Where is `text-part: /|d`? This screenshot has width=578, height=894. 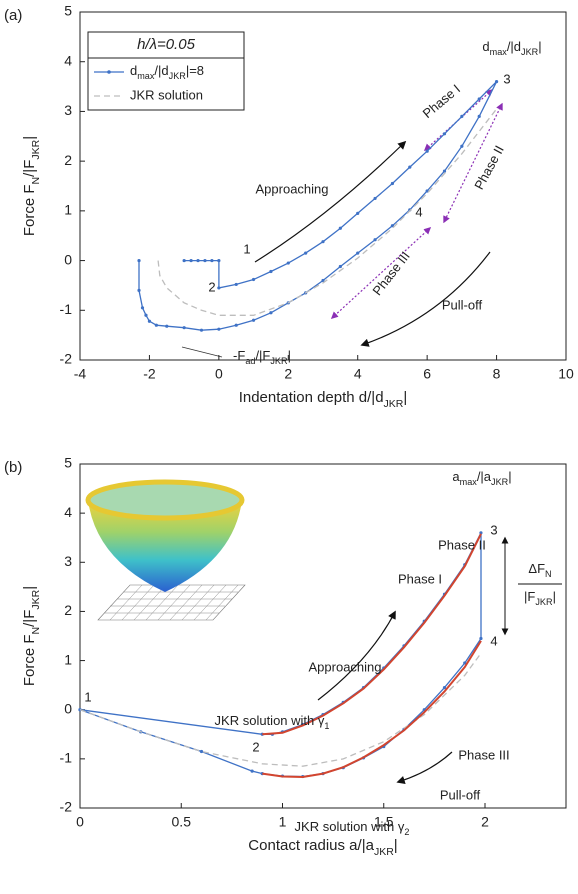 text-part: /|d is located at coordinates (514, 46).